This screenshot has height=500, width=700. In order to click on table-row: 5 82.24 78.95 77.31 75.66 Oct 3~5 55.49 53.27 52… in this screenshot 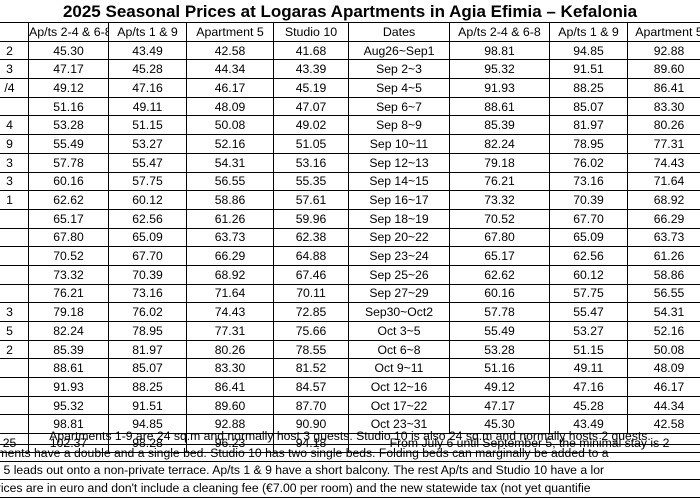, I will do `click(350, 331)`.